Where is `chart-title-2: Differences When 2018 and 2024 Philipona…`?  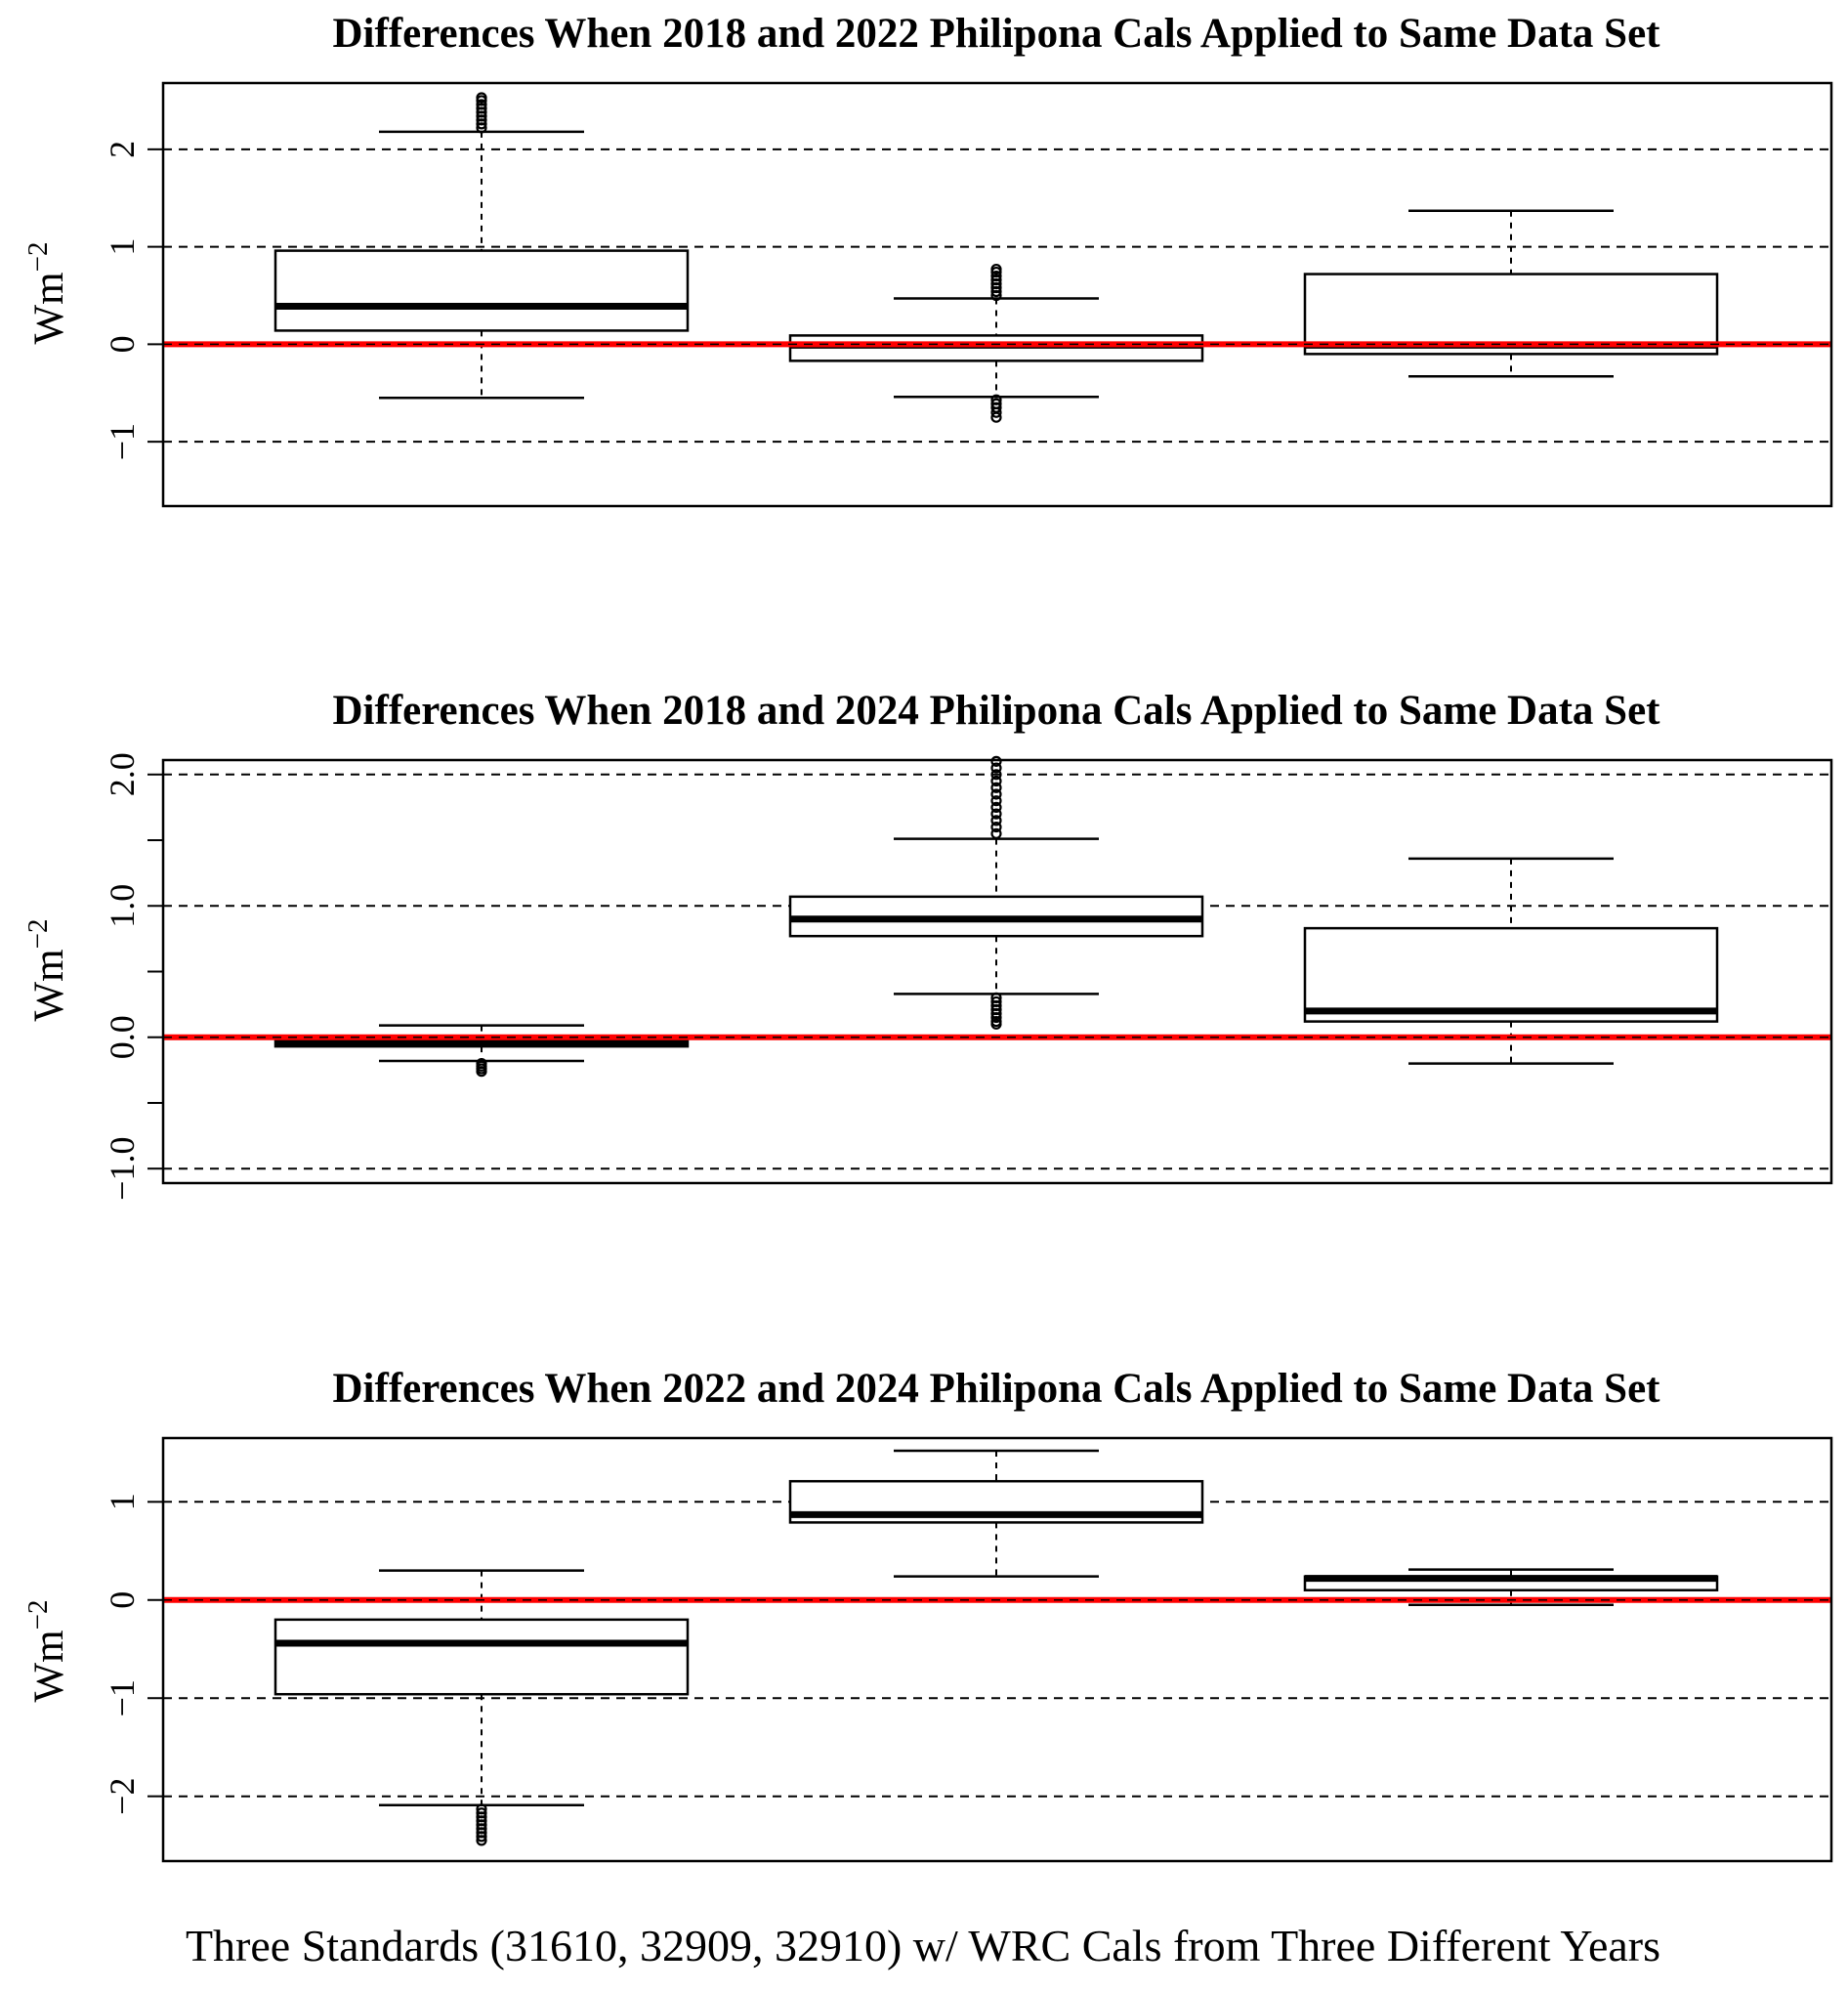 chart-title-2: Differences When 2018 and 2024 Philipona… is located at coordinates (997, 711).